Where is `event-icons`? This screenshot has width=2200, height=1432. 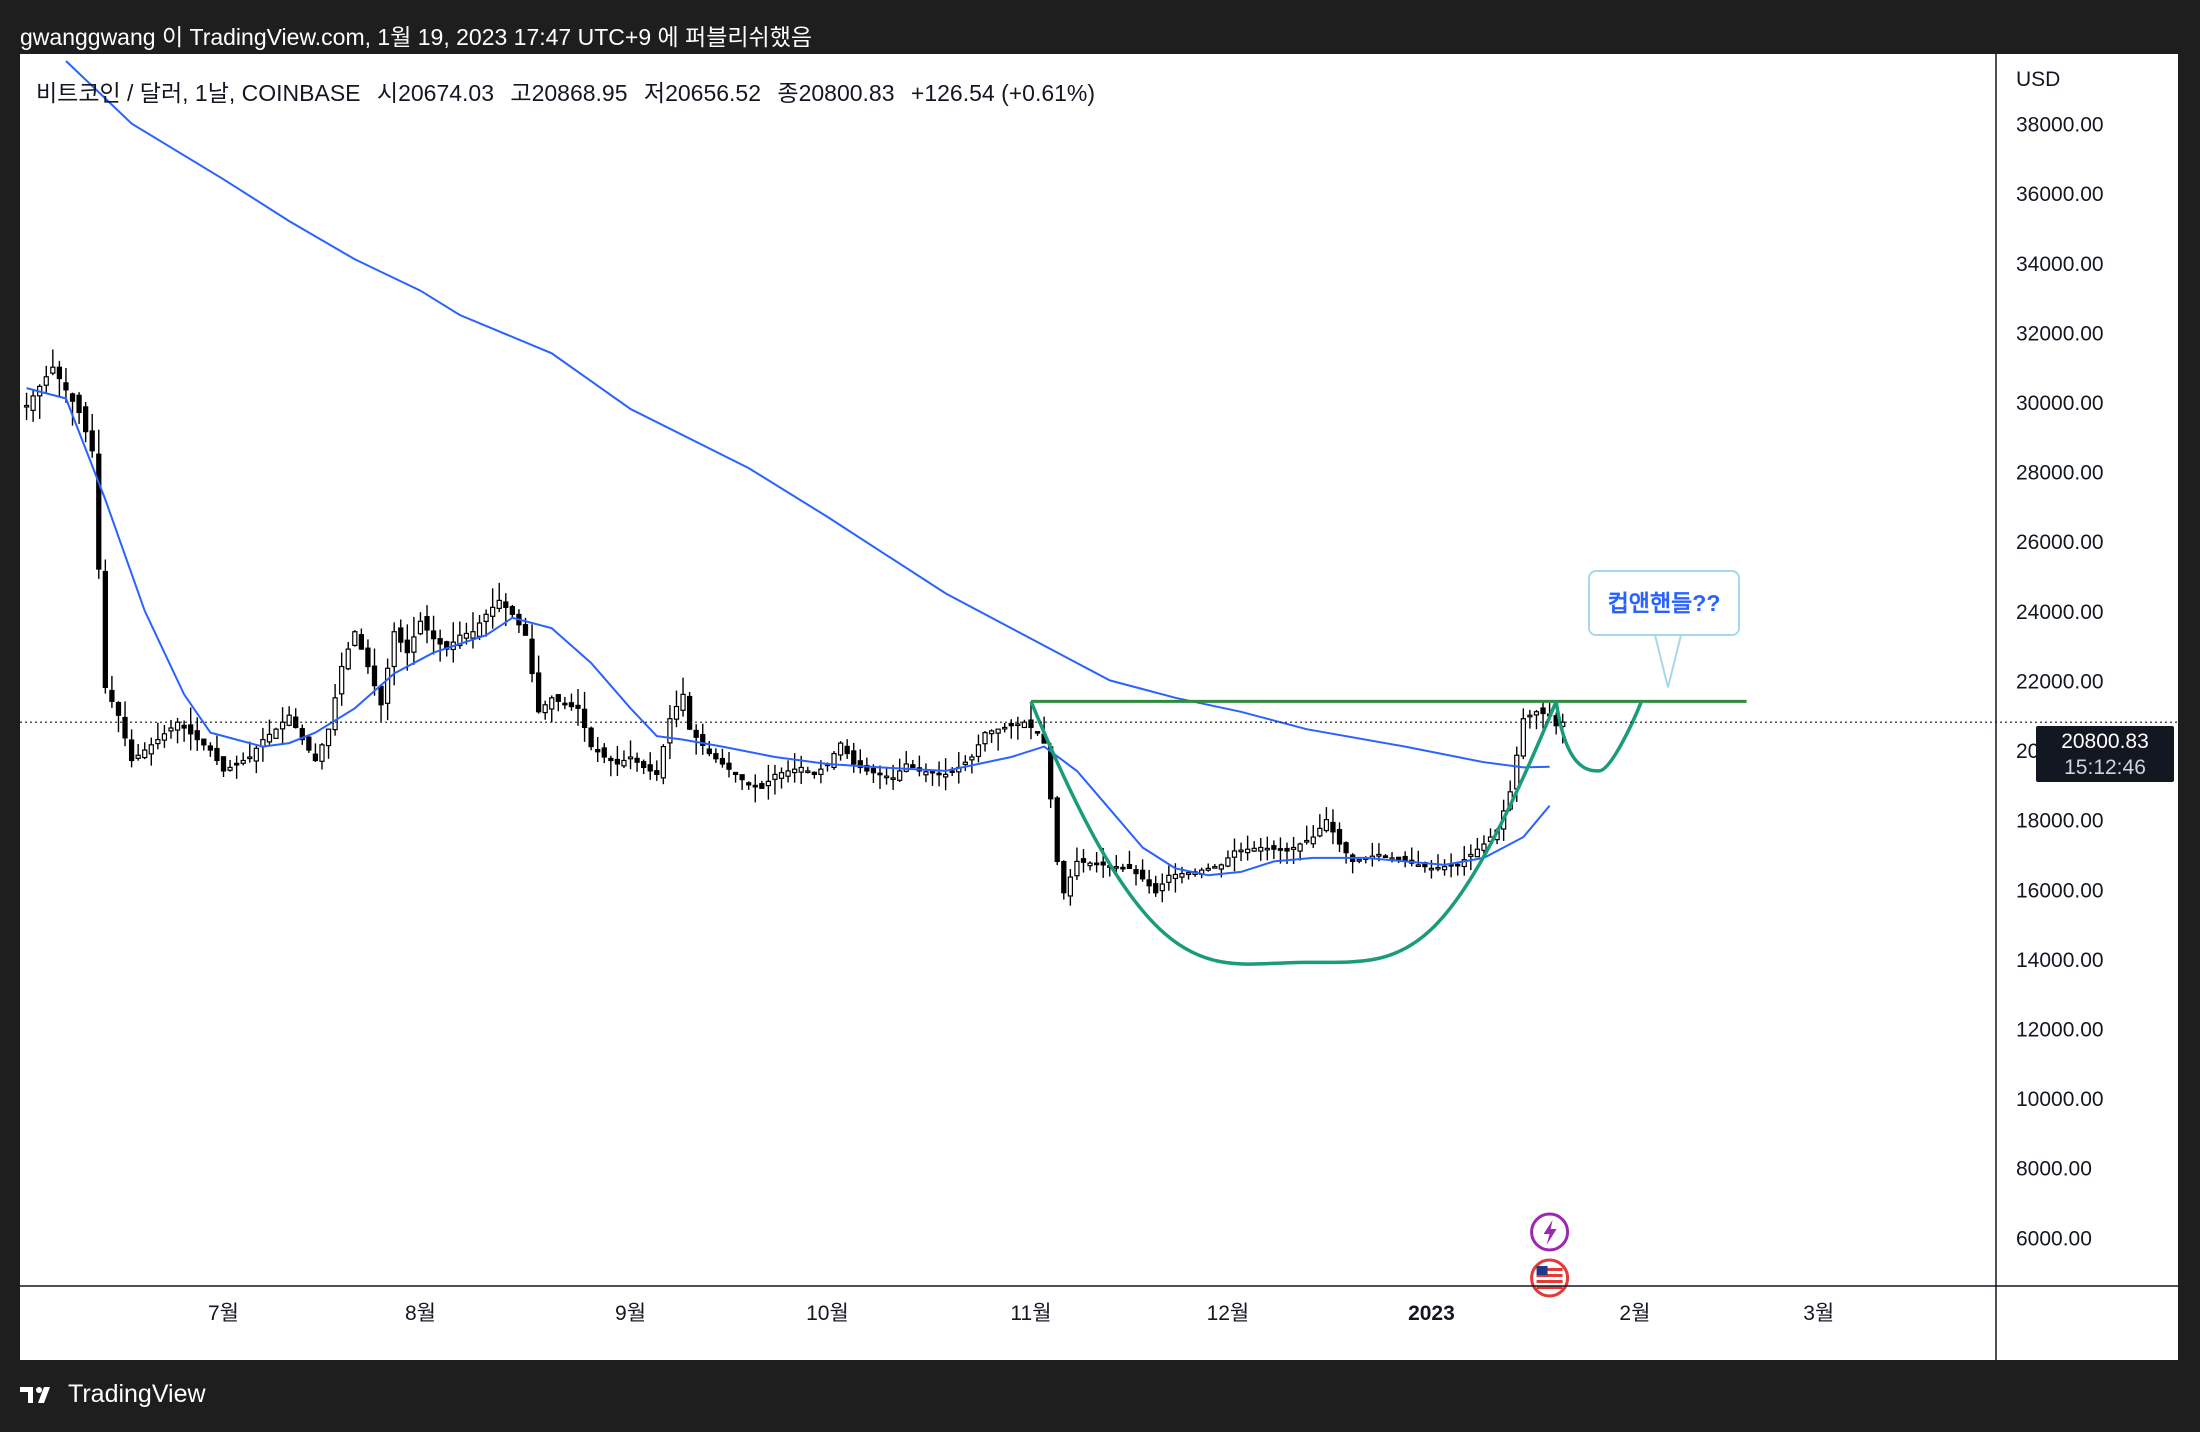 event-icons is located at coordinates (1550, 1255).